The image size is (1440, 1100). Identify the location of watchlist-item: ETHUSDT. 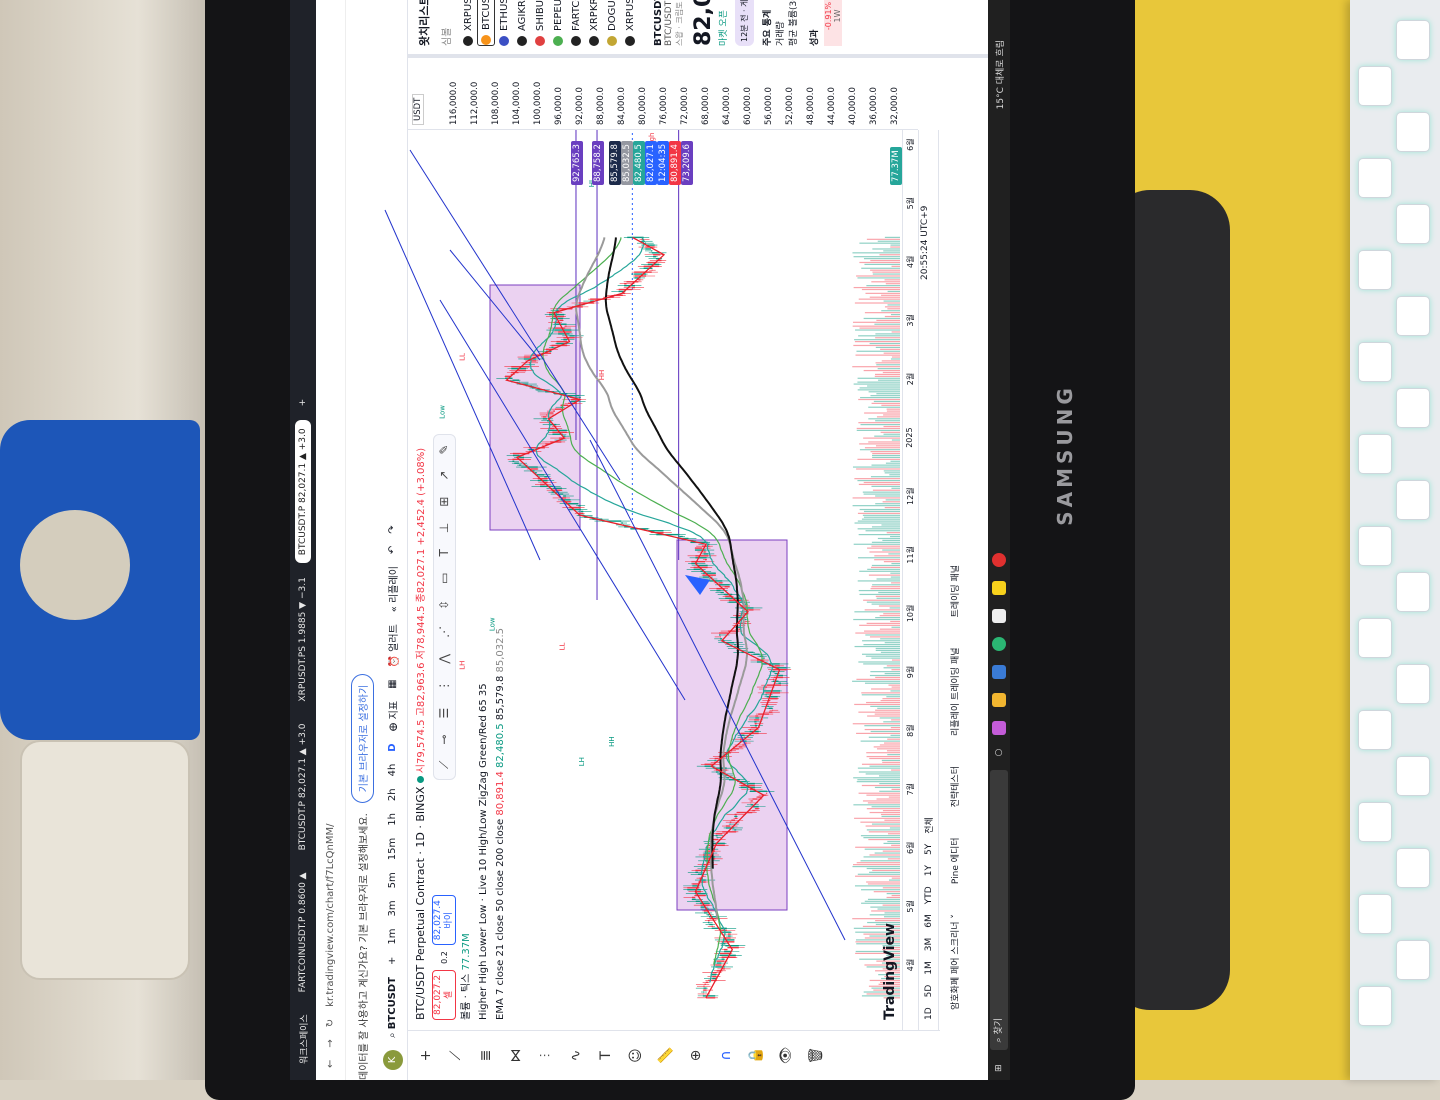
(504, 23).